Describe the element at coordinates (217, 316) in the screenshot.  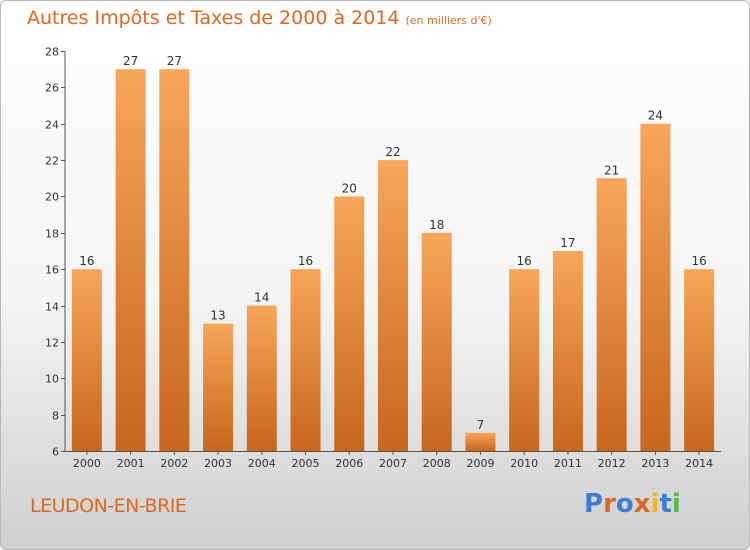
I see `bar-value-label: 13` at that location.